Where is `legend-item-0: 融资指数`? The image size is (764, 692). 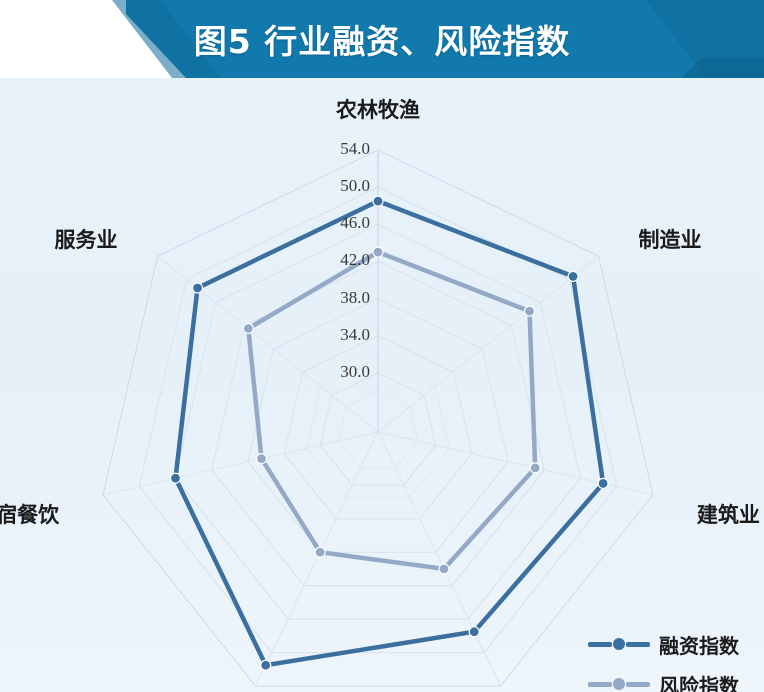
legend-item-0: 融资指数 is located at coordinates (663, 644).